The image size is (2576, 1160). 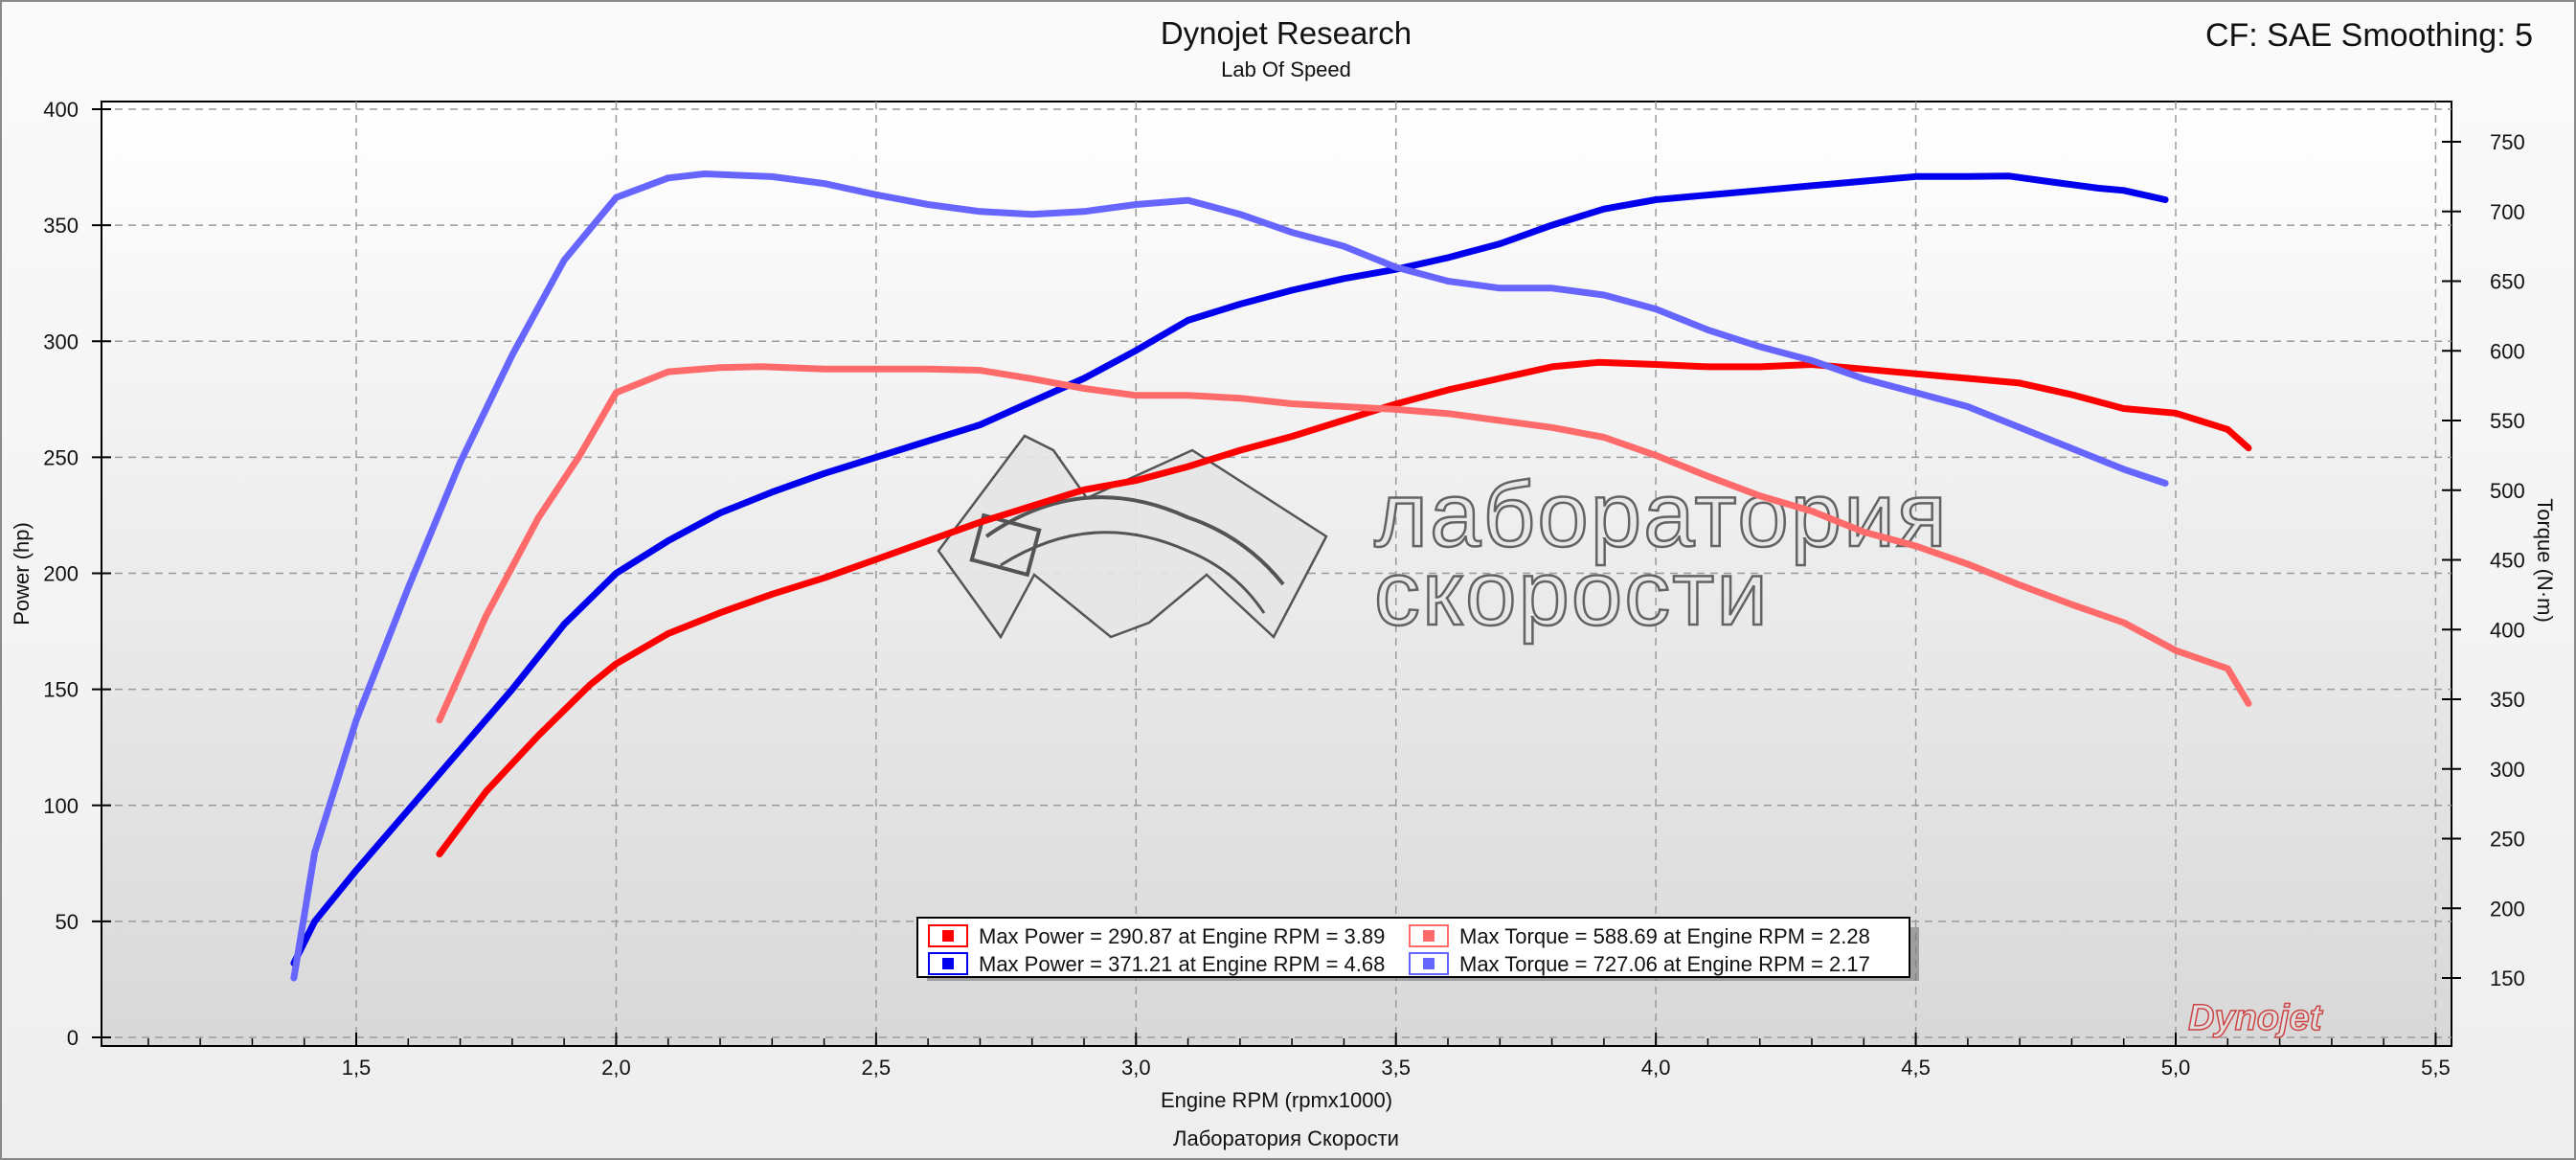 What do you see at coordinates (2507, 978) in the screenshot?
I see `y2-tick-label: 150` at bounding box center [2507, 978].